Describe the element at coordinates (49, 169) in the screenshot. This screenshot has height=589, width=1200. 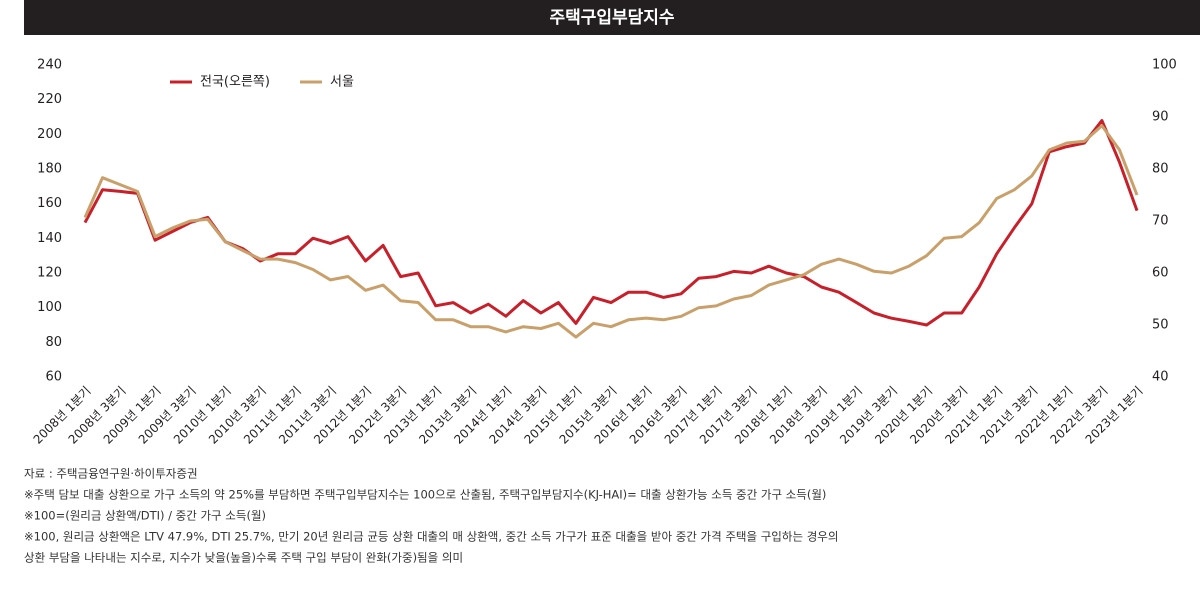
I see `y-tick-label: 180` at that location.